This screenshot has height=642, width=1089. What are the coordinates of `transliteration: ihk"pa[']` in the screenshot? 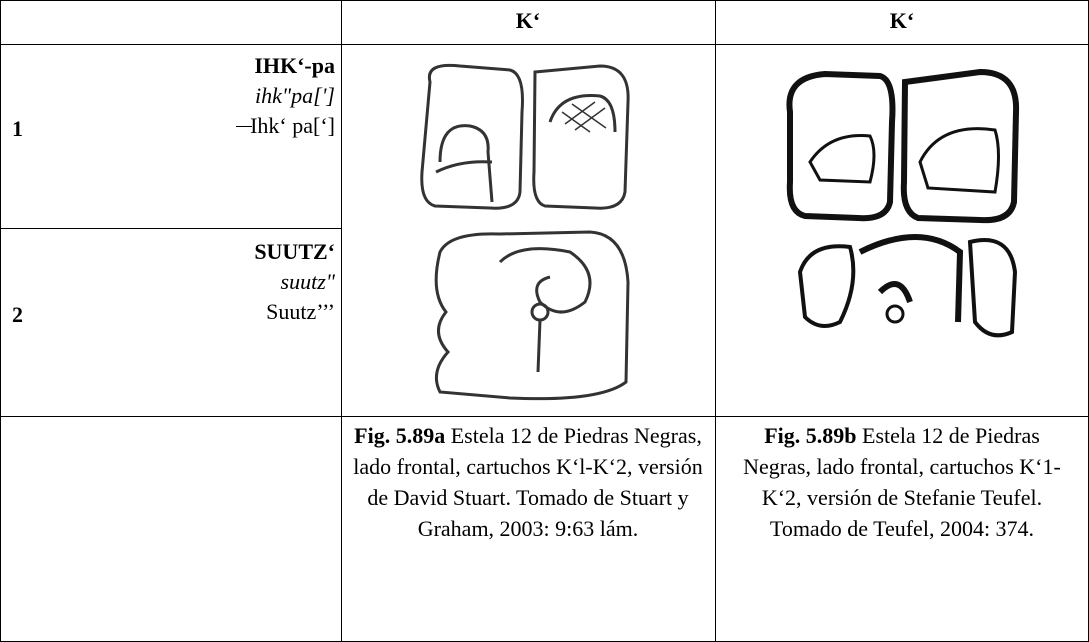 It's located at (295, 95).